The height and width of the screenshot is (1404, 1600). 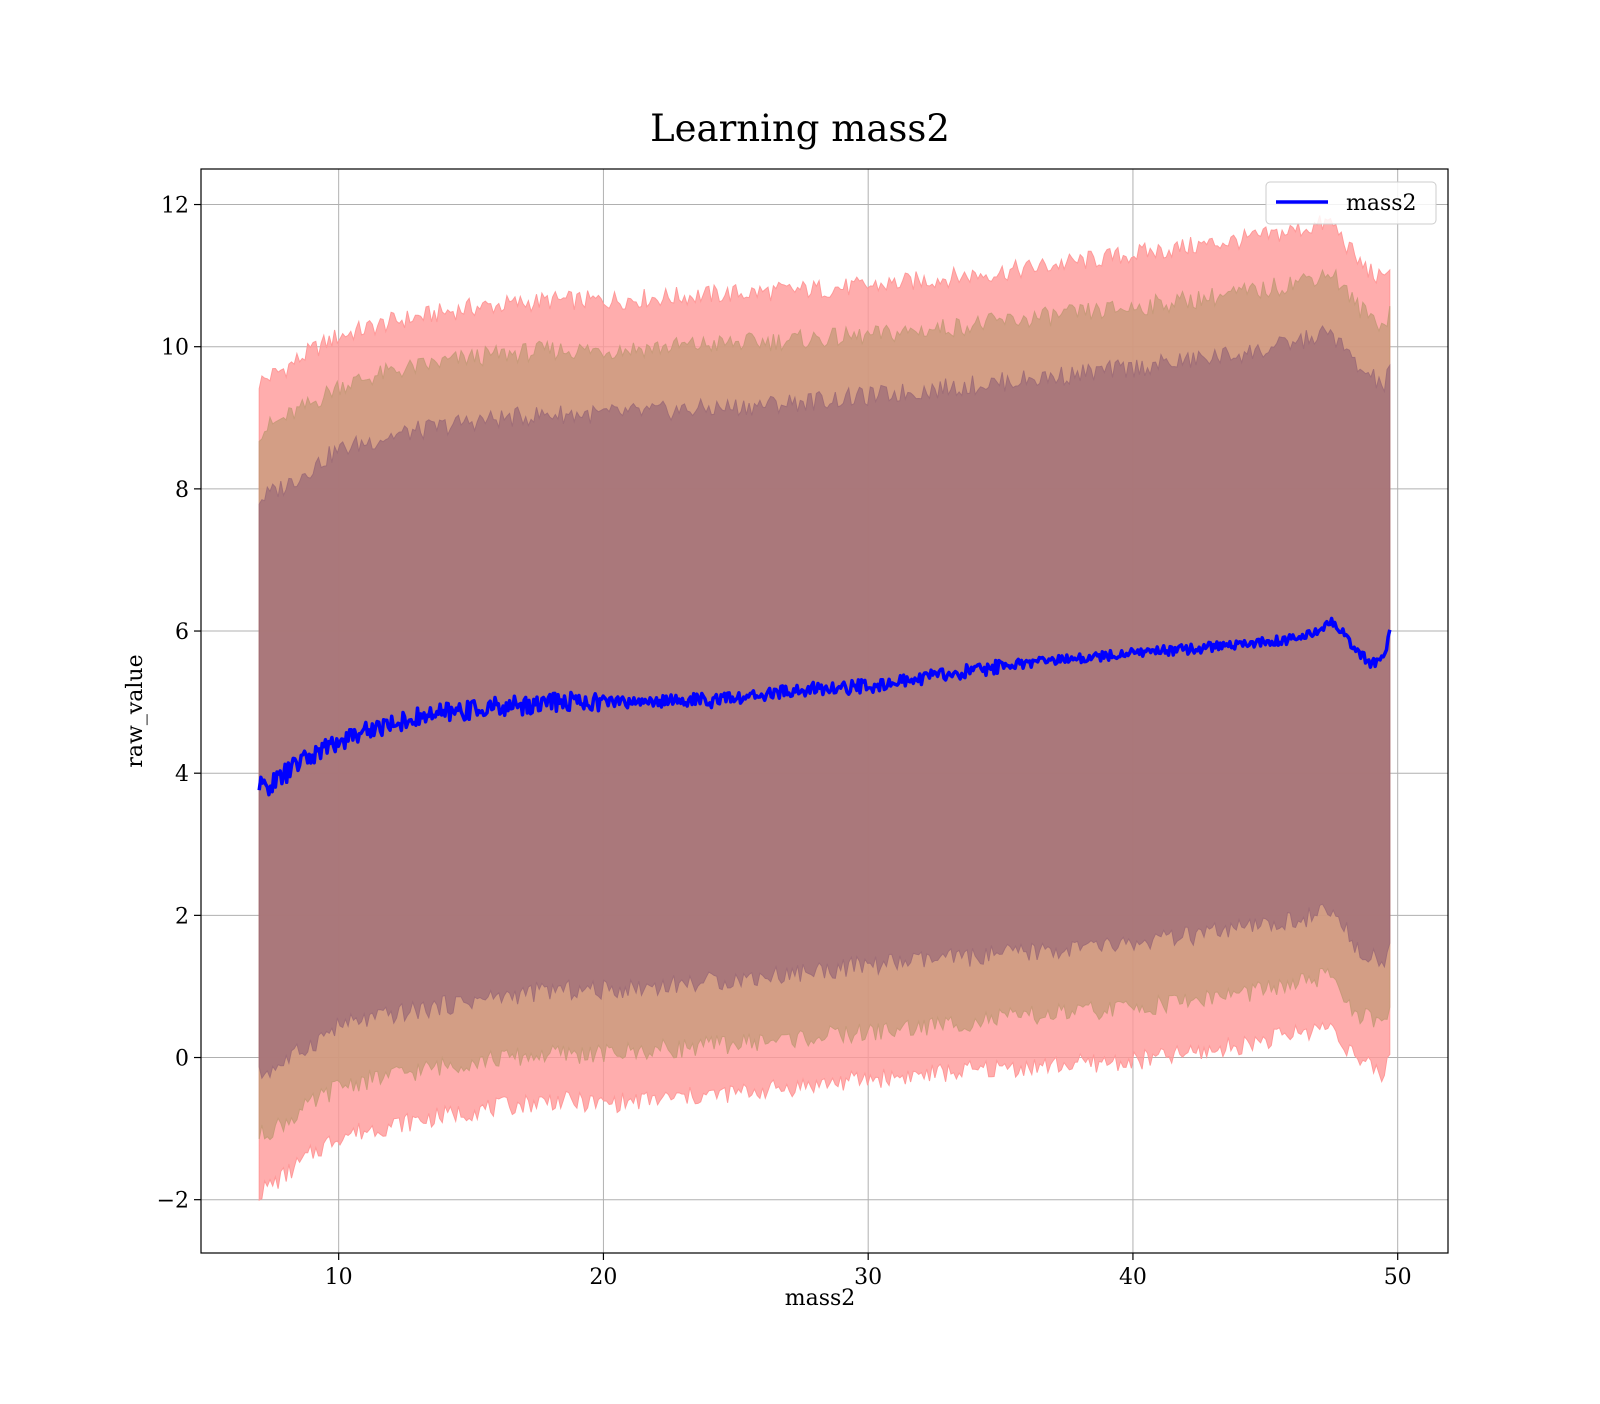 What do you see at coordinates (175, 206) in the screenshot?
I see `y-tick-label: 12` at bounding box center [175, 206].